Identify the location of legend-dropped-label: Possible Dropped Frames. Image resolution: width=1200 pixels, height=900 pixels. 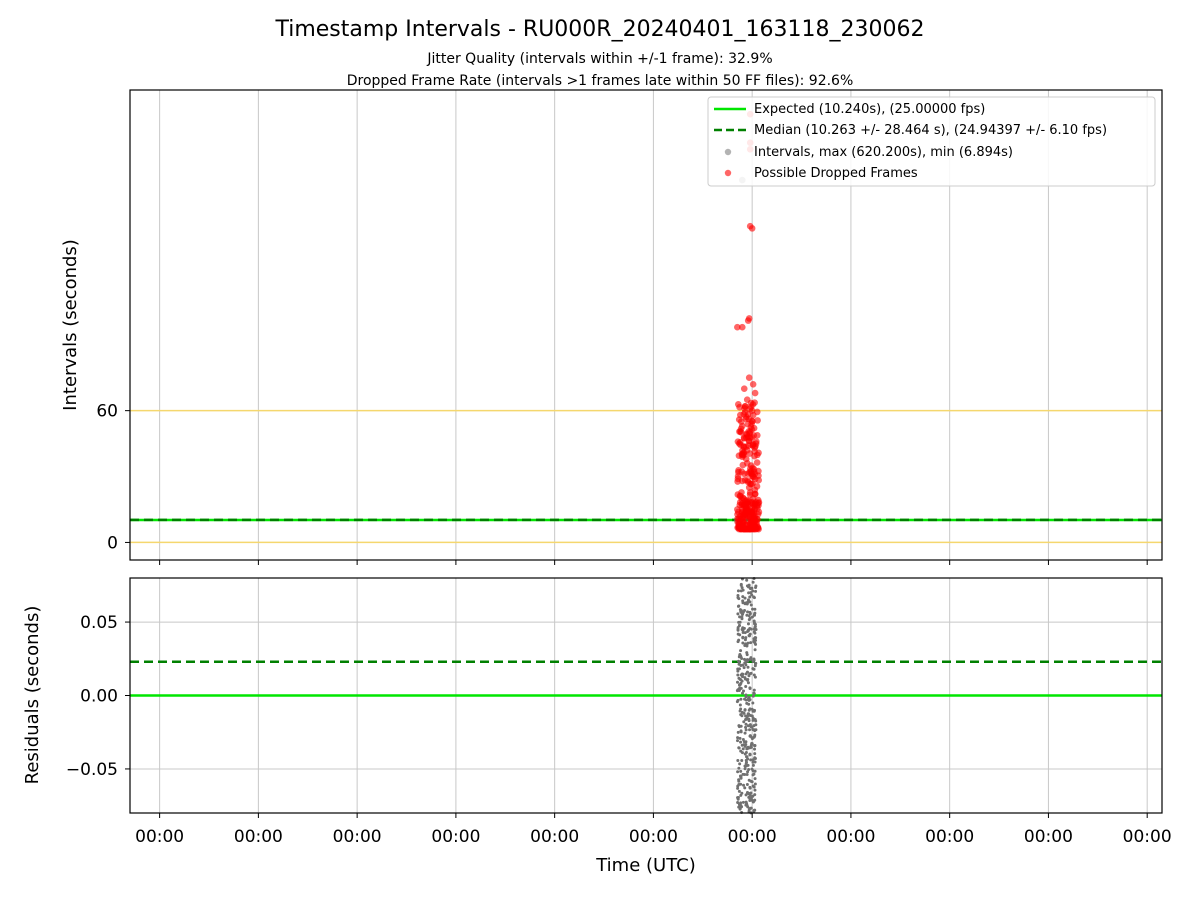
(836, 173).